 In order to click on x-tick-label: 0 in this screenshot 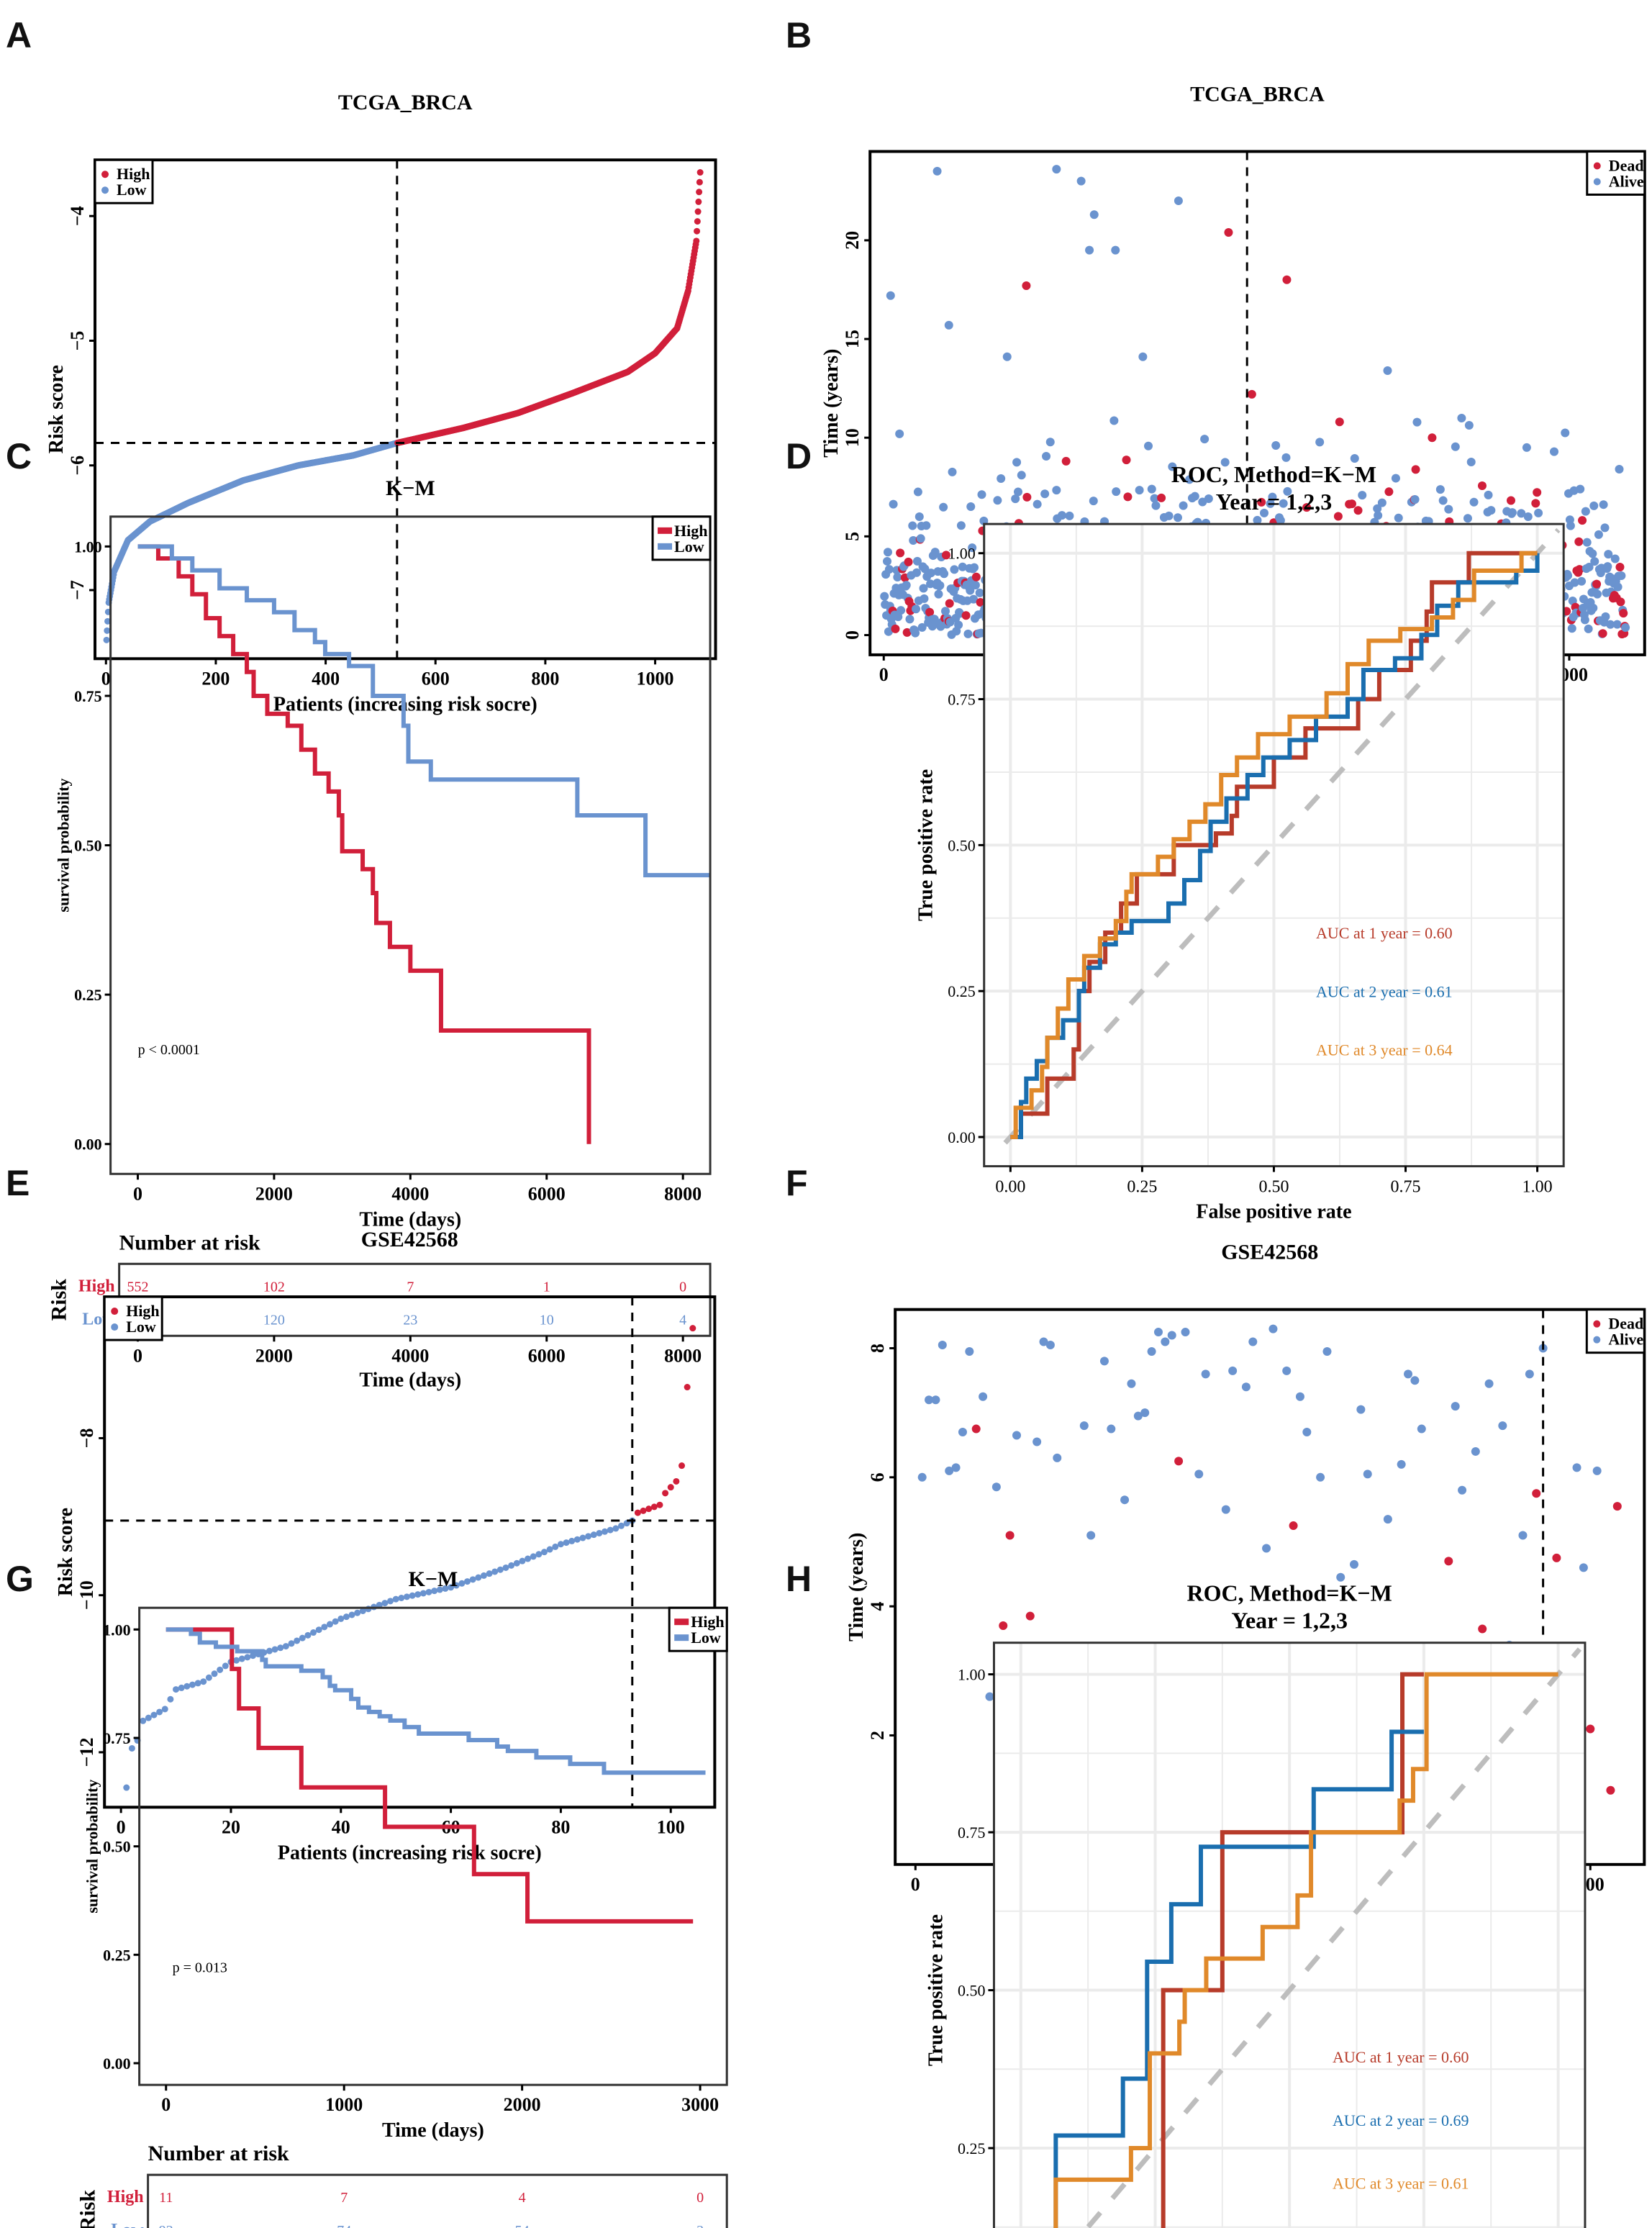, I will do `click(106, 678)`.